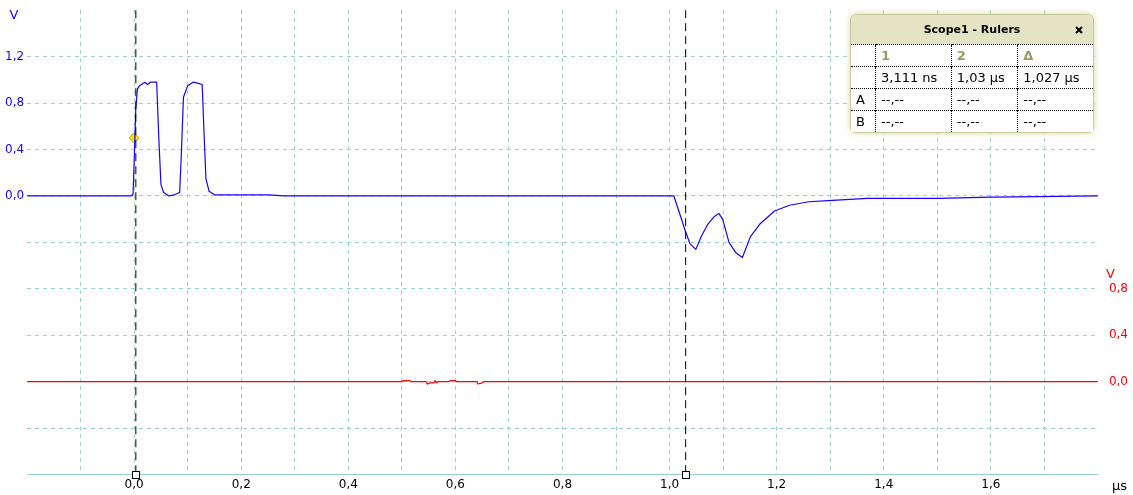 This screenshot has width=1133, height=495. What do you see at coordinates (562, 483) in the screenshot?
I see `x-tick-label: 0,8` at bounding box center [562, 483].